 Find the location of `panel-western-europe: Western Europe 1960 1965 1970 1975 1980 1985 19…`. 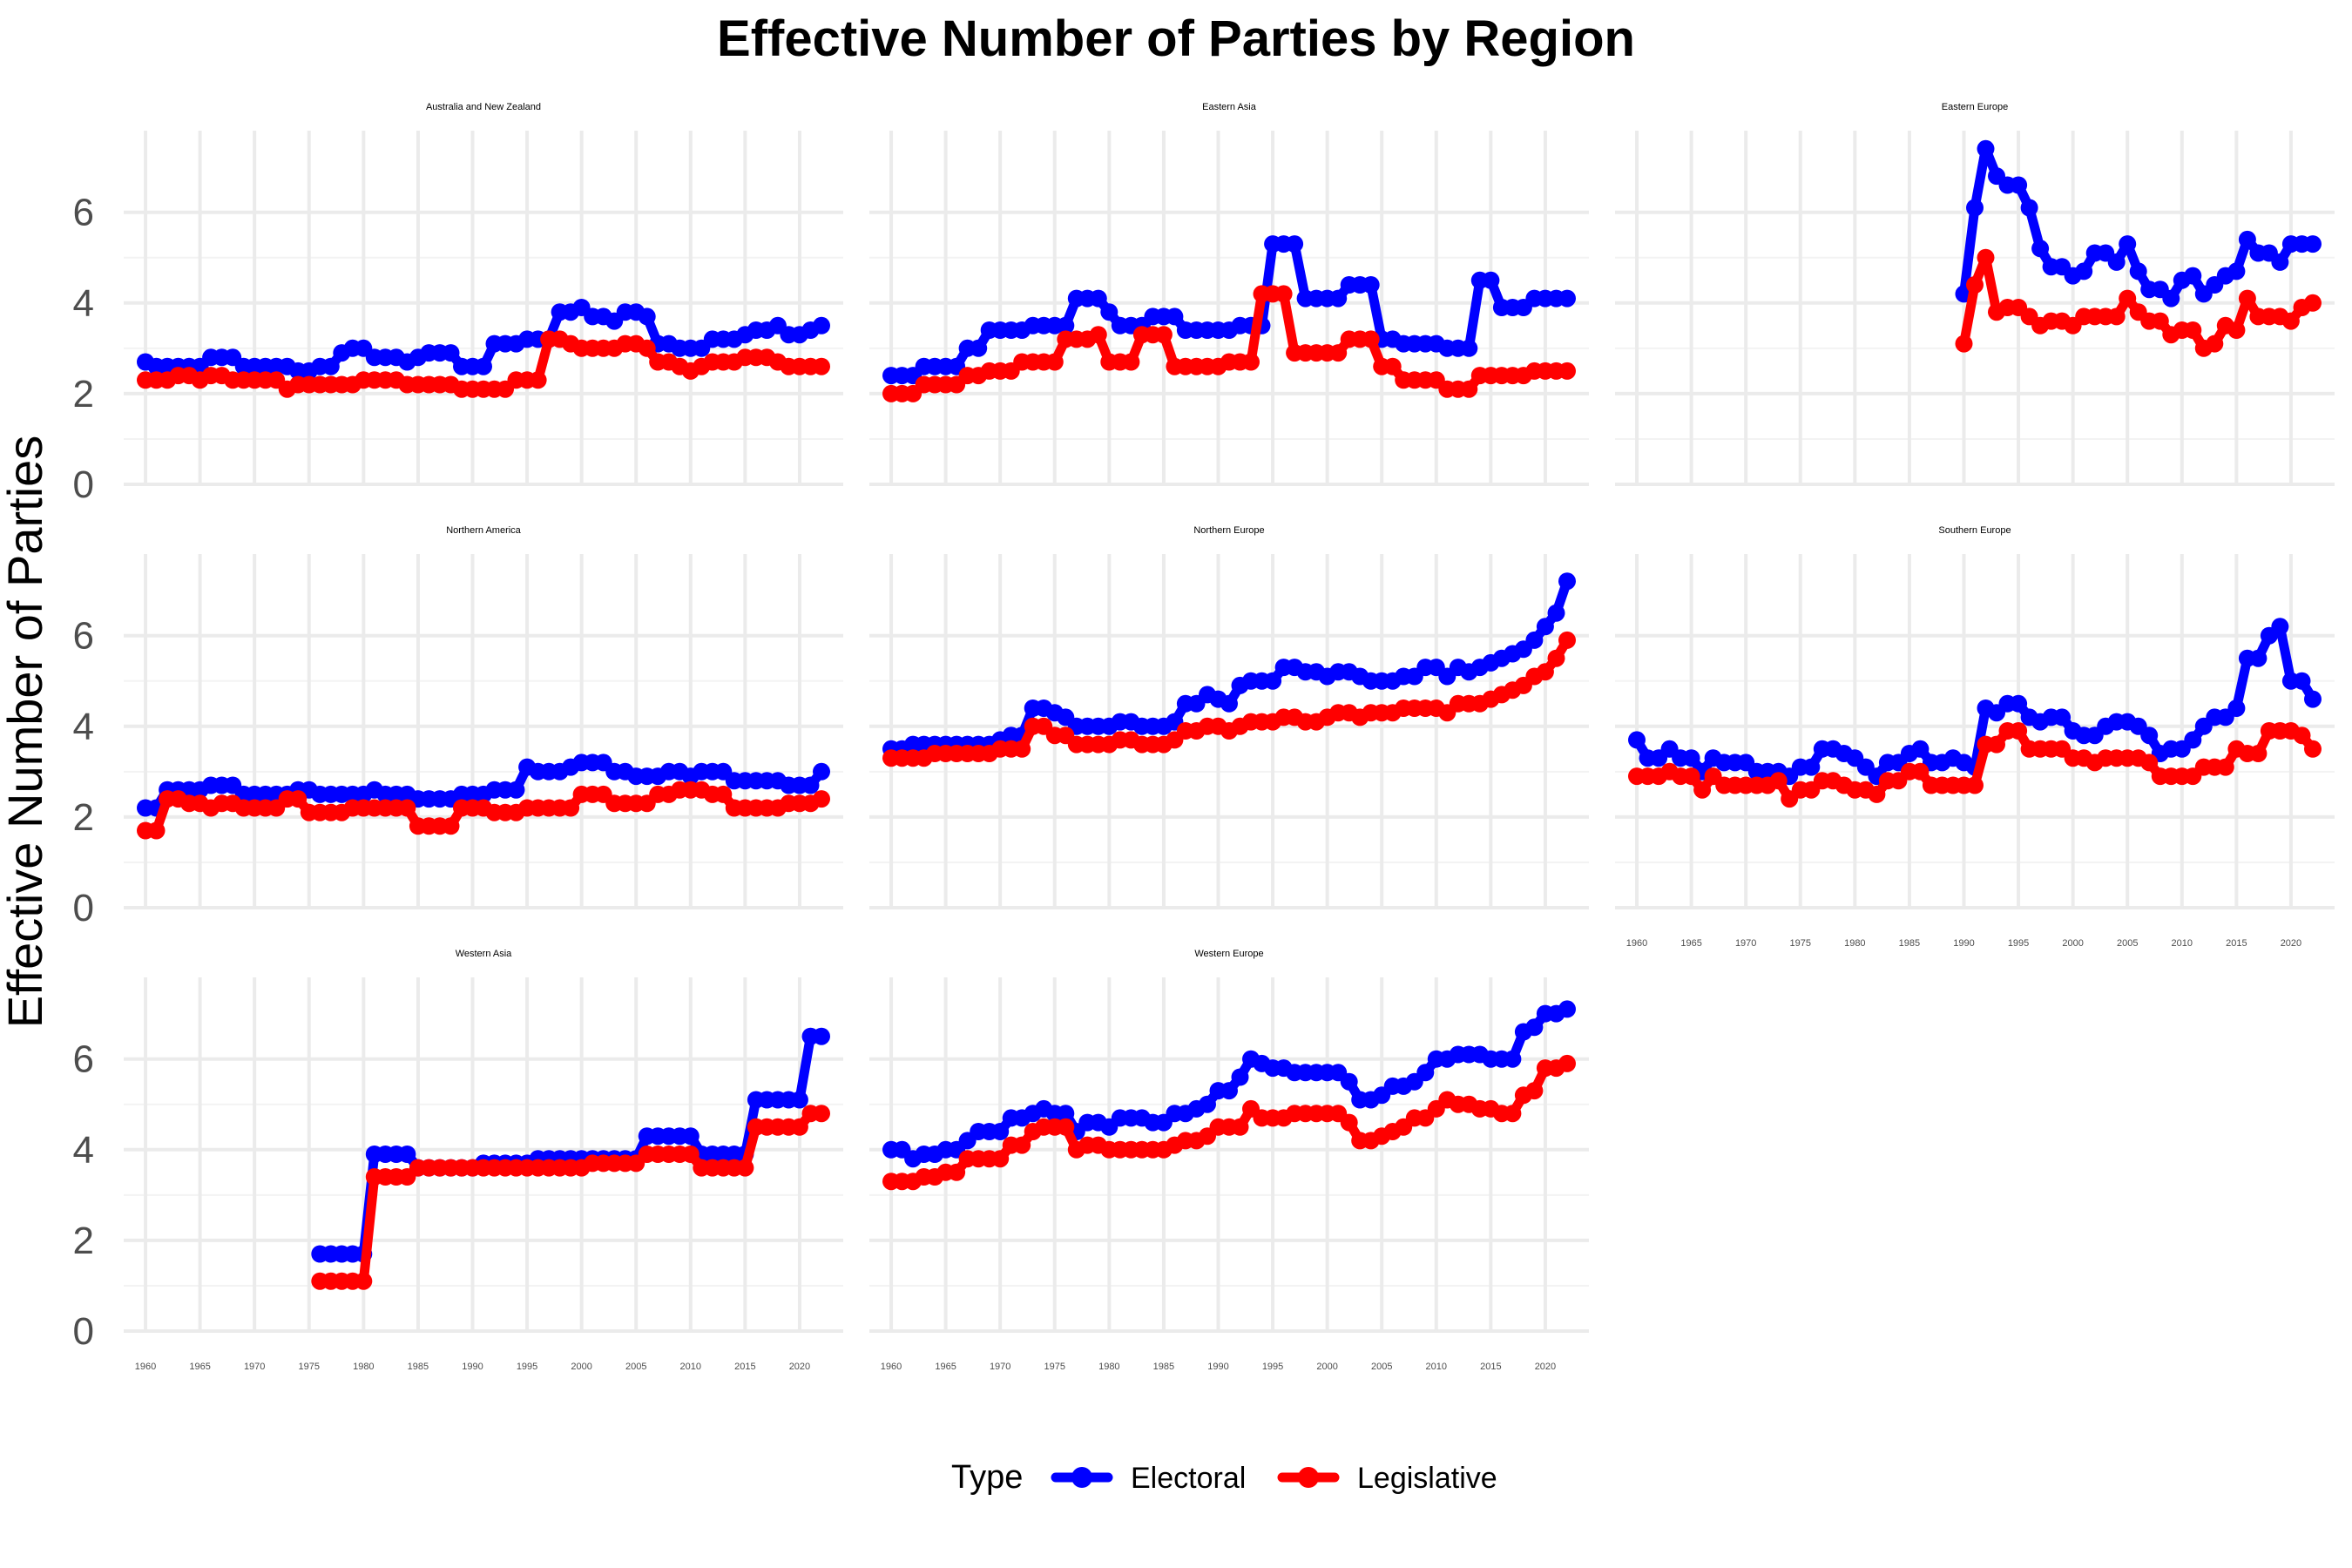

panel-western-europe: Western Europe 1960 1965 1970 1975 1980 1985 19… is located at coordinates (1229, 1160).